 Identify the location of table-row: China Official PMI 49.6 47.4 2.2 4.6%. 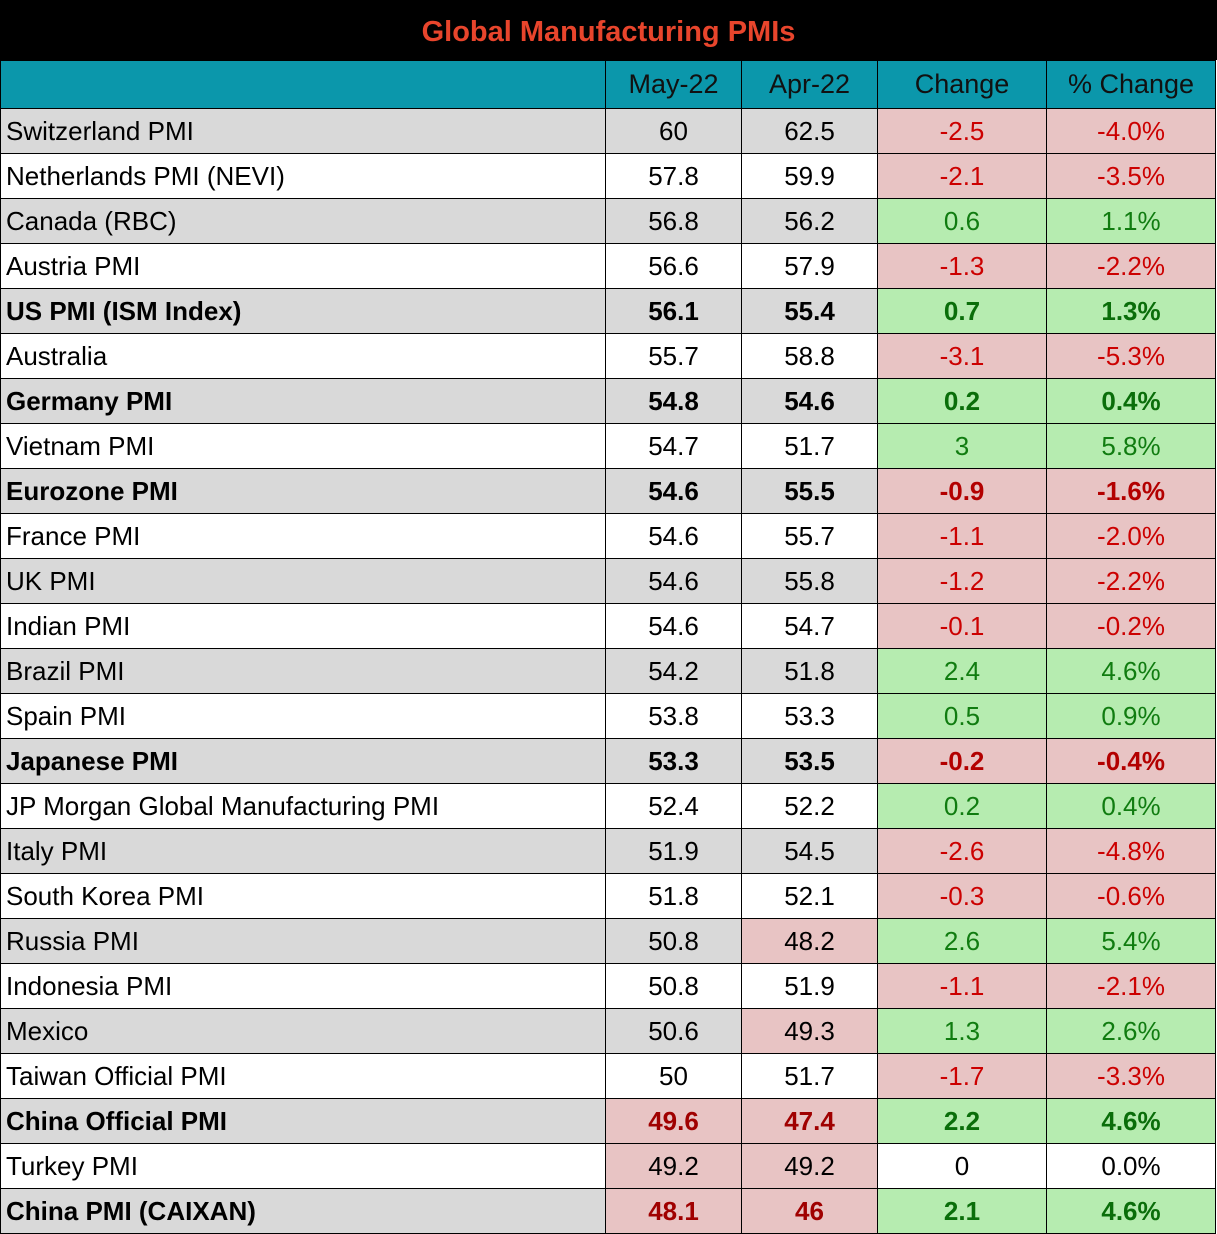
(608, 1121).